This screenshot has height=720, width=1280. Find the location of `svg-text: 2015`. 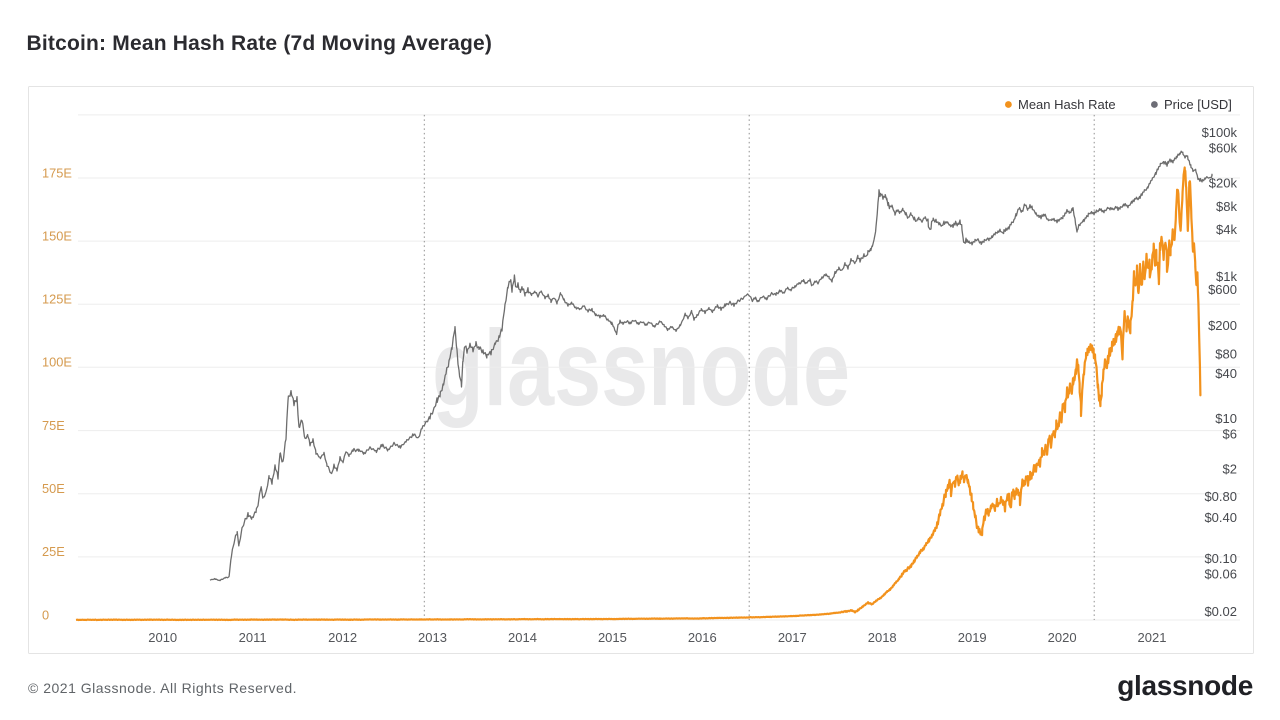

svg-text: 2015 is located at coordinates (612, 637).